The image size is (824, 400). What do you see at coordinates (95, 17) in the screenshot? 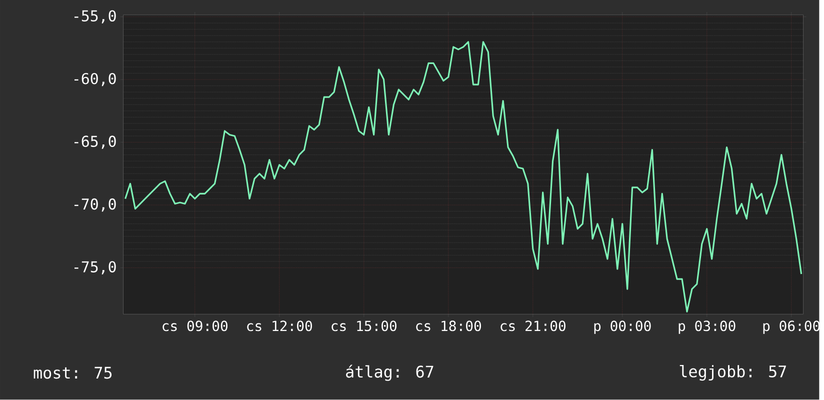
I see `y-tick-label: -55,0` at bounding box center [95, 17].